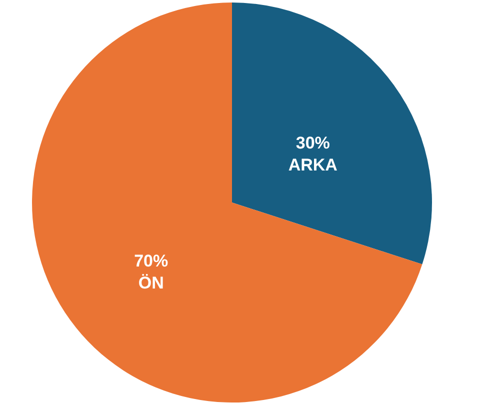  Describe the element at coordinates (313, 165) in the screenshot. I see `slice-label: ARKA` at that location.